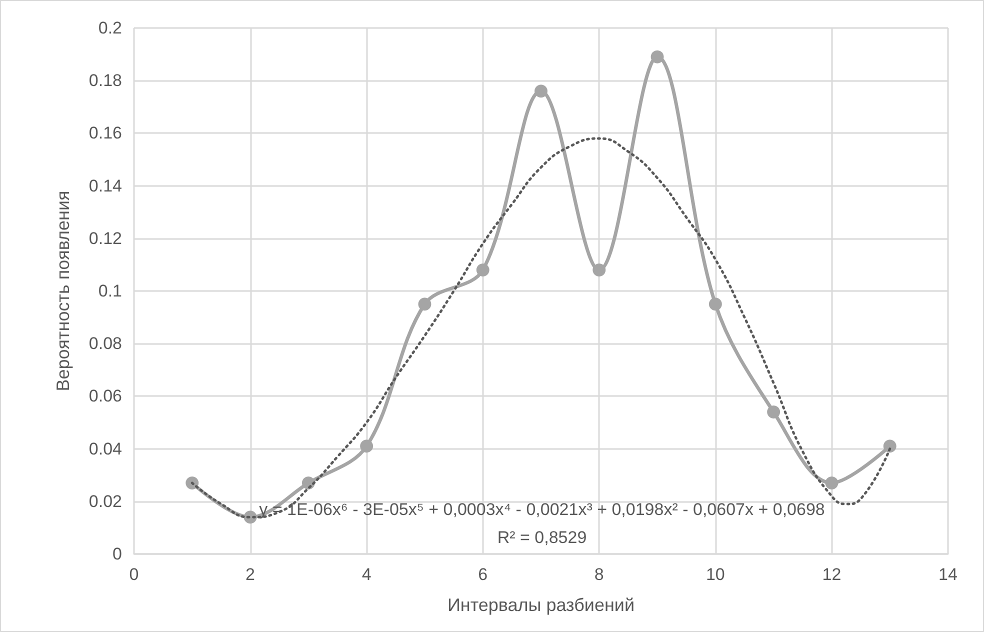  Describe the element at coordinates (715, 574) in the screenshot. I see `x-tick-label: 10` at that location.